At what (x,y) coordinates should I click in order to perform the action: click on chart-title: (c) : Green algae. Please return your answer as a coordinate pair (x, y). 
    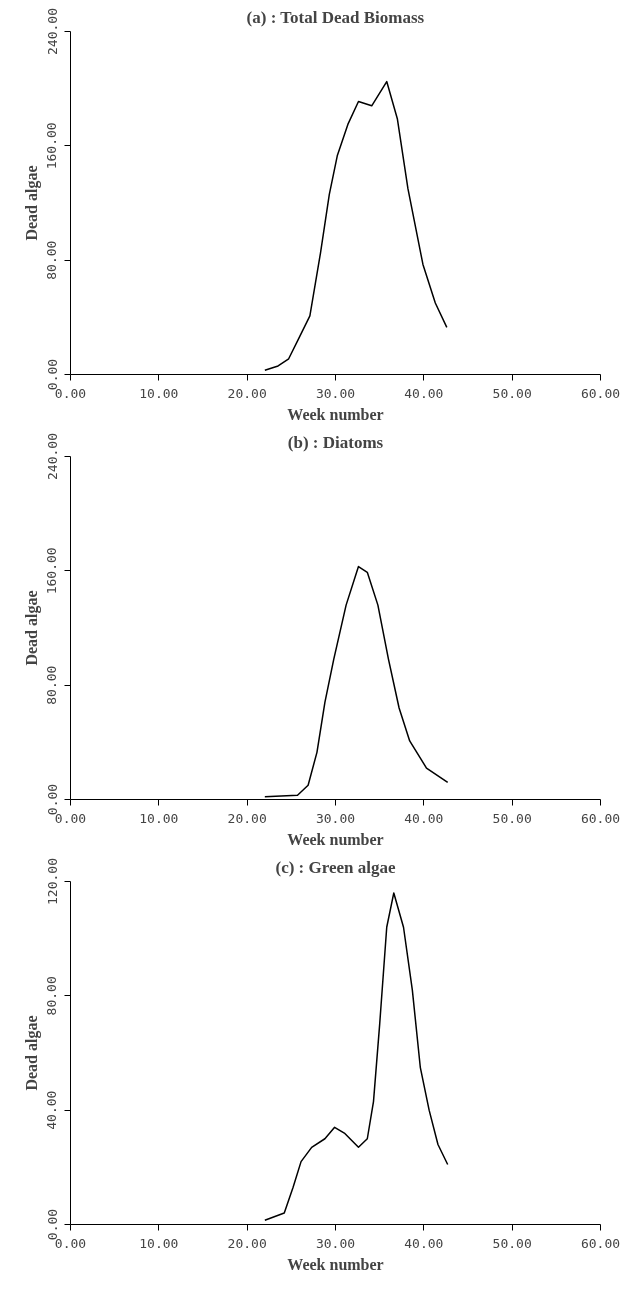
    Looking at the image, I should click on (335, 867).